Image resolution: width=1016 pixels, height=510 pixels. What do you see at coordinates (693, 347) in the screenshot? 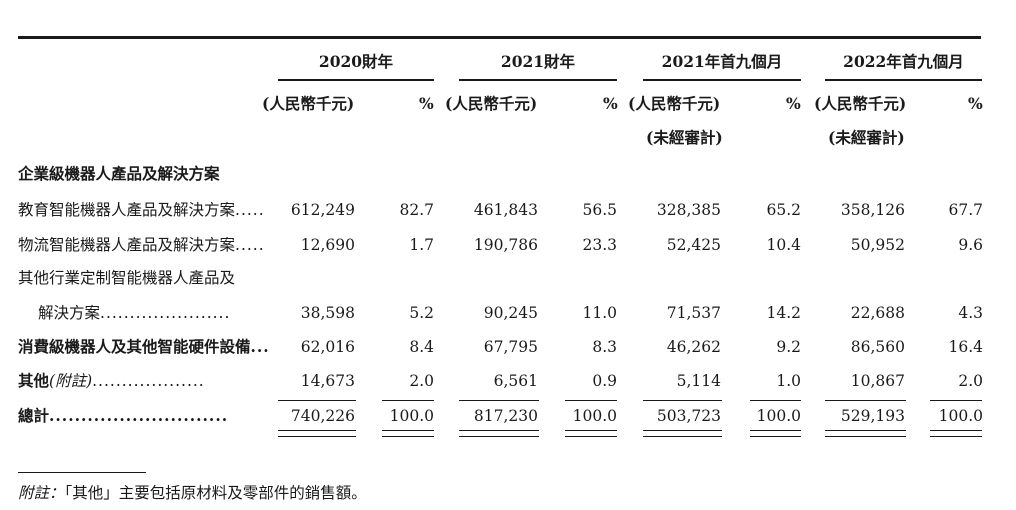
I see `table-cell: 46,262` at bounding box center [693, 347].